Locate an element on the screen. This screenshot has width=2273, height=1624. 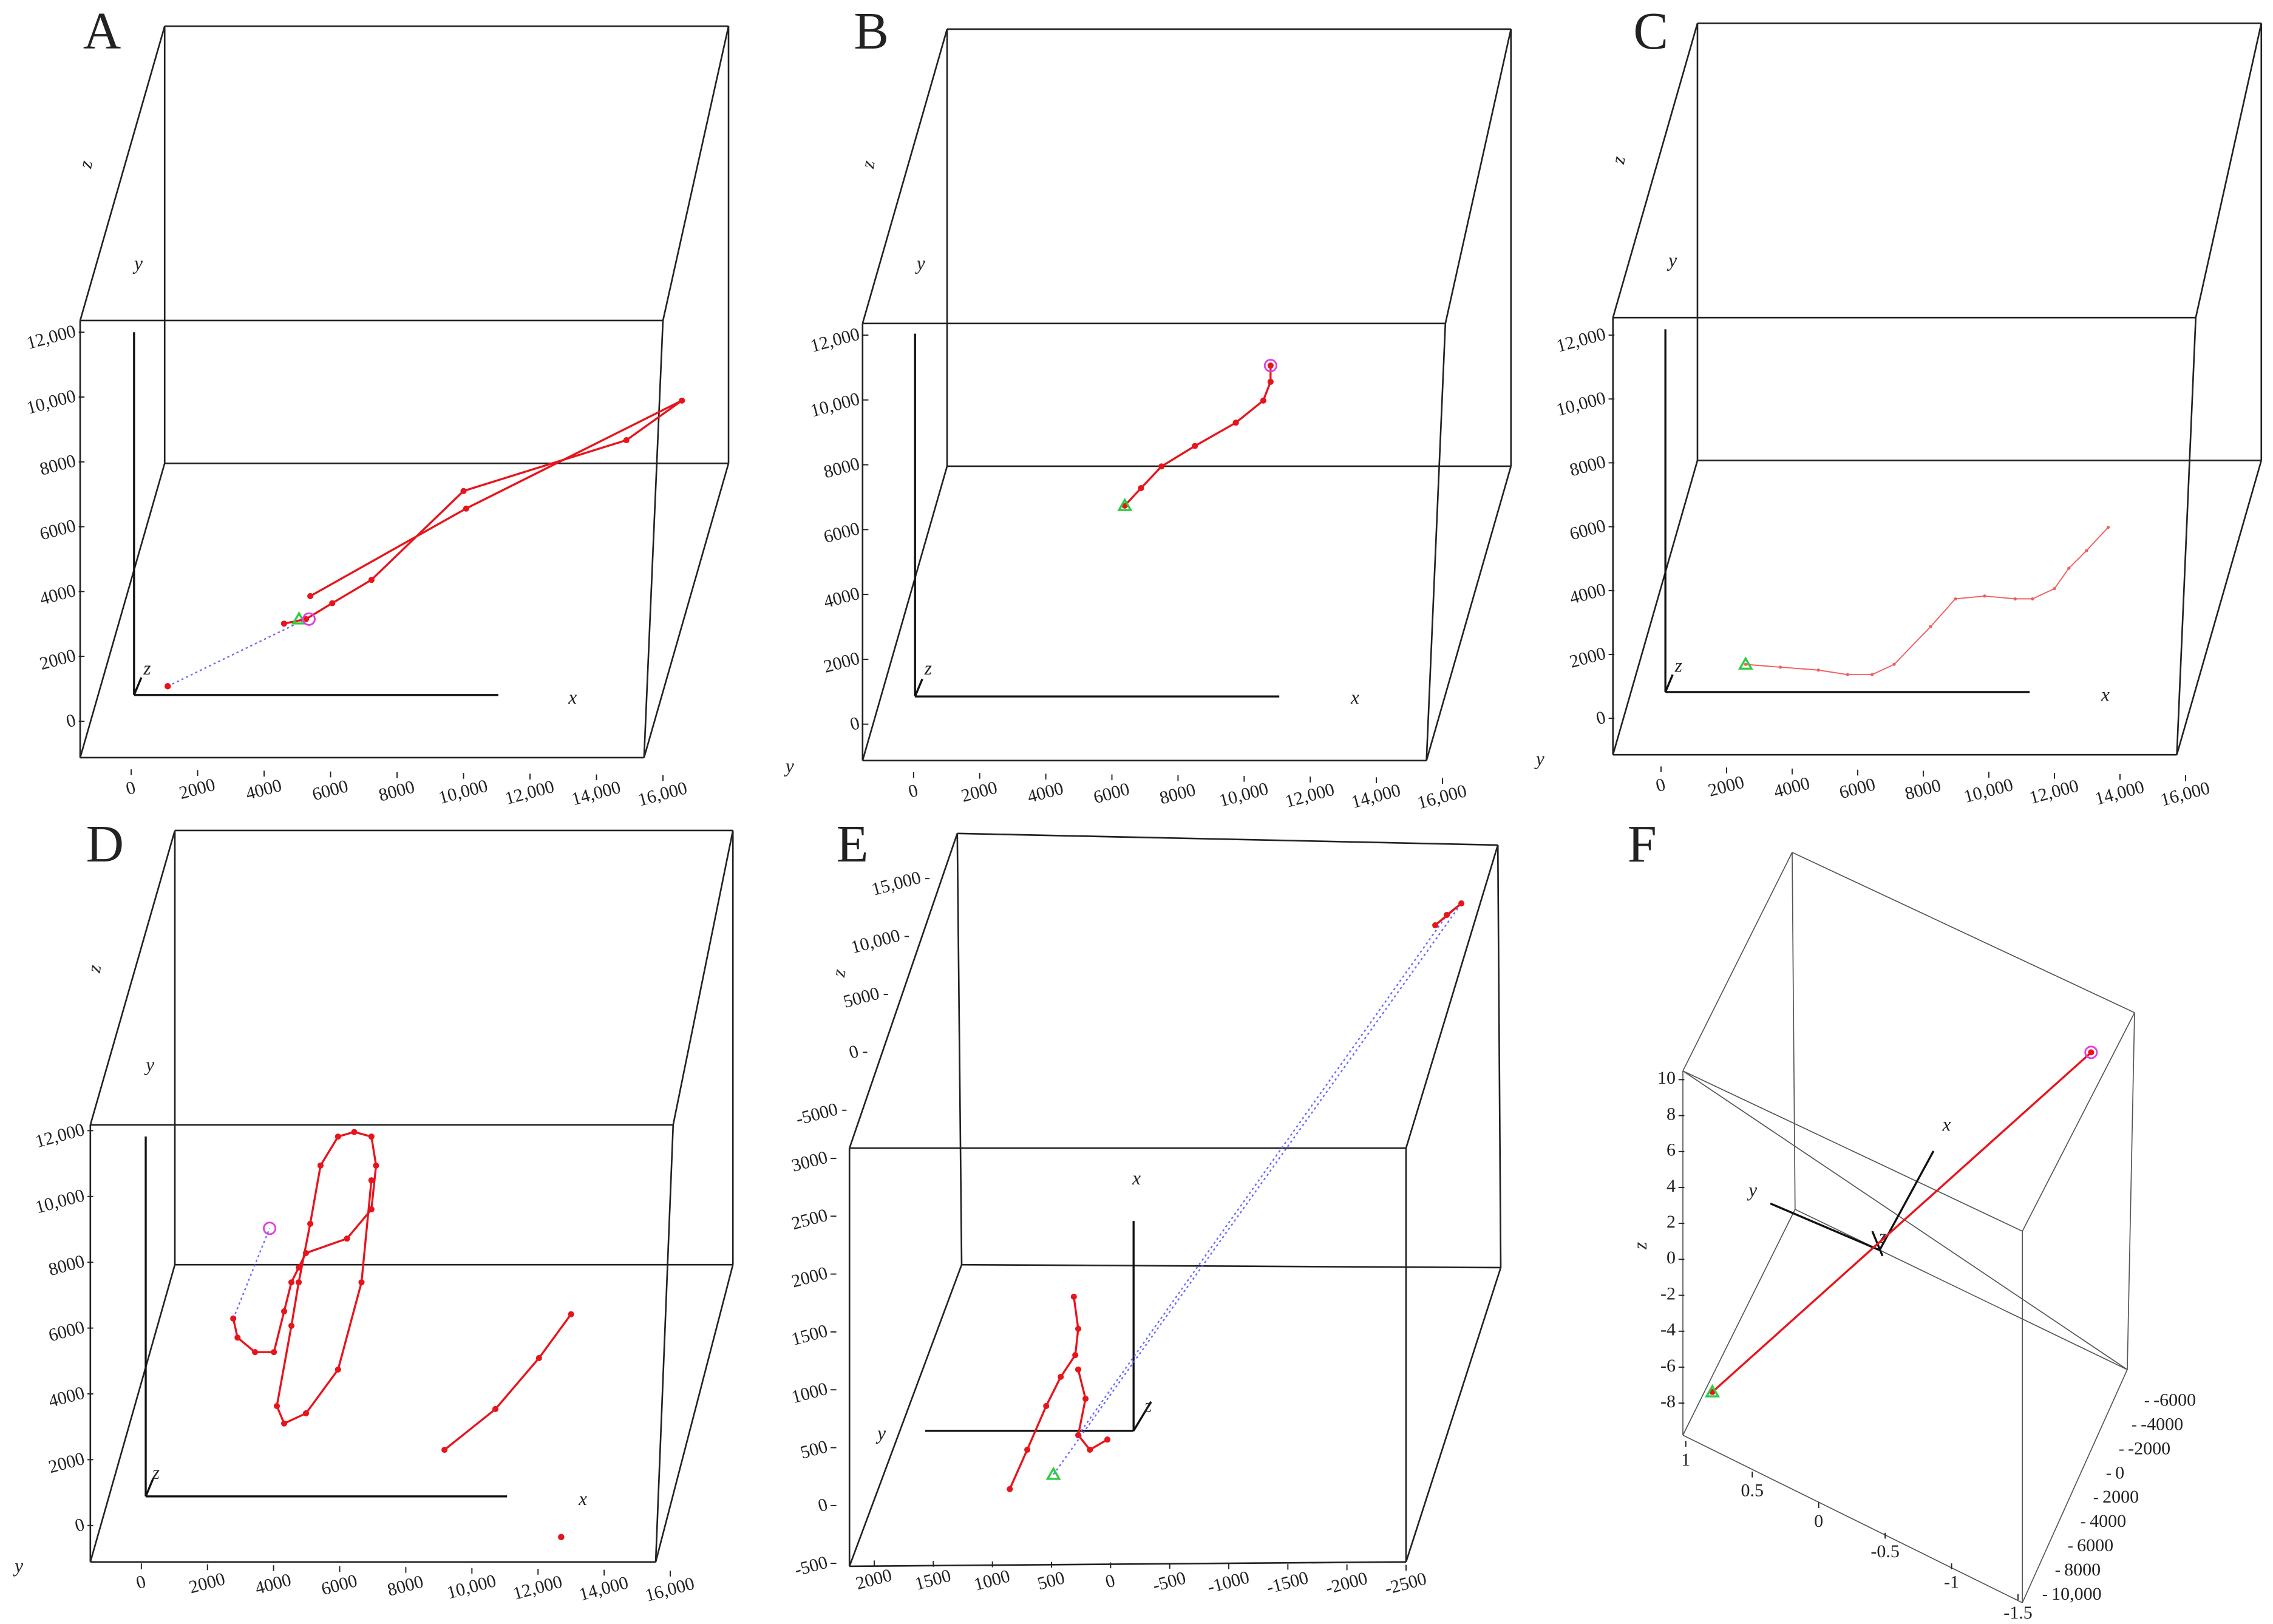
y-tick-label: 2000 is located at coordinates (66, 1463).